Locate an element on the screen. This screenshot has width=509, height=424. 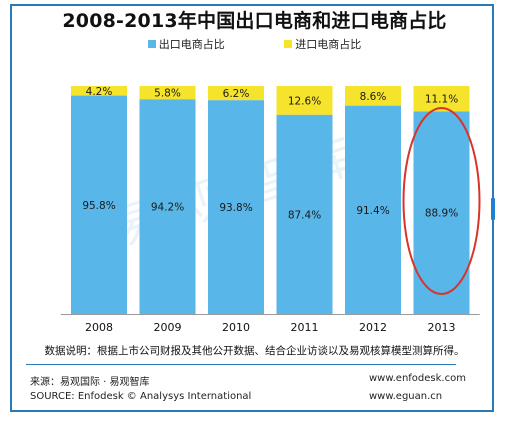
data-note: 数据说明：根据上市公司财报及其他公开数据、结合企业访谈以及易观核算模型测算所得。 is located at coordinates (254, 351).